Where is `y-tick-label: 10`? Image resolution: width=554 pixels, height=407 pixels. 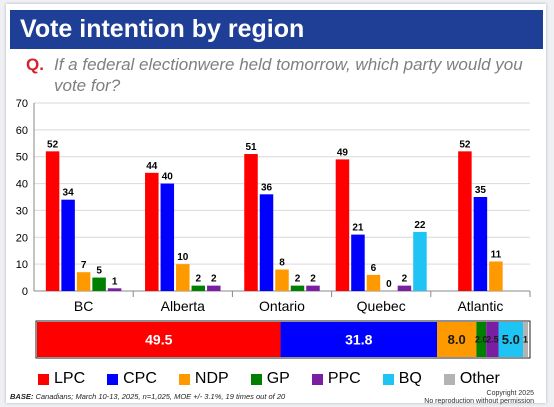
y-tick-label: 10 is located at coordinates (22, 265).